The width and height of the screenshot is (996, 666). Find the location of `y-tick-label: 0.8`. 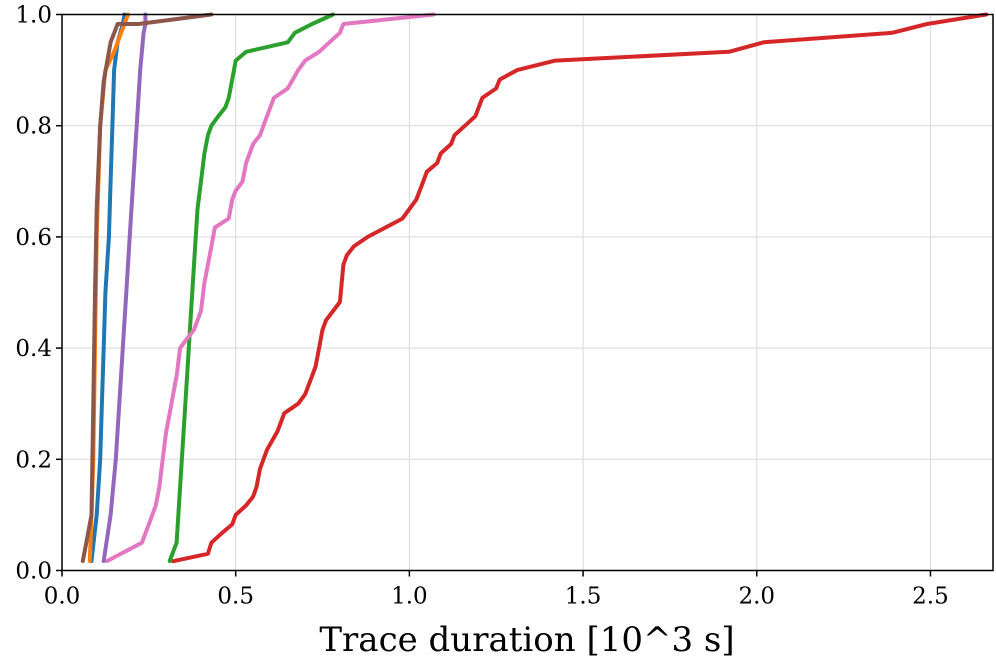

y-tick-label: 0.8 is located at coordinates (33, 127).